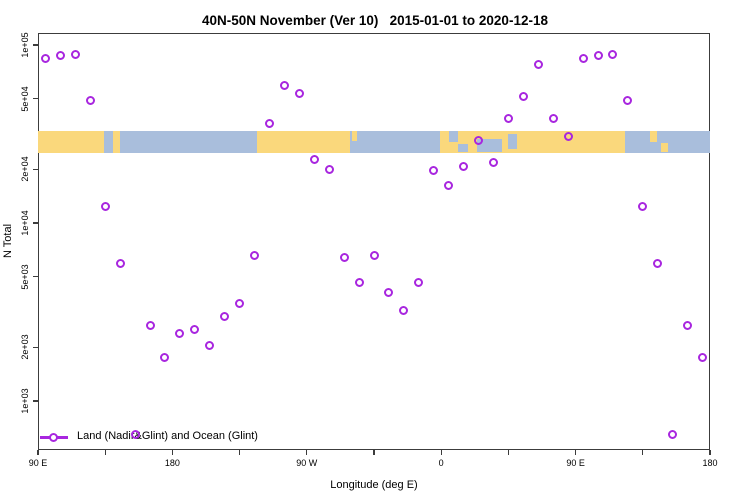  Describe the element at coordinates (8, 241) in the screenshot. I see `y-axis-title: N Total` at that location.